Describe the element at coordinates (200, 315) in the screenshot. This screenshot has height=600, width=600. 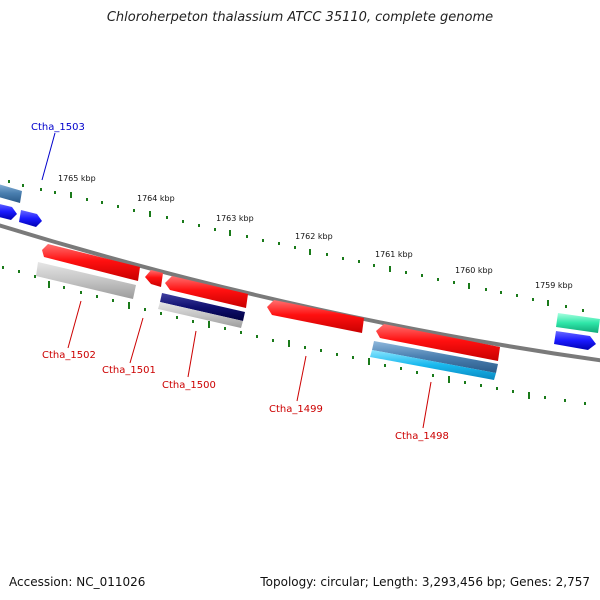
I see `gene-ctha-1500-gray` at that location.